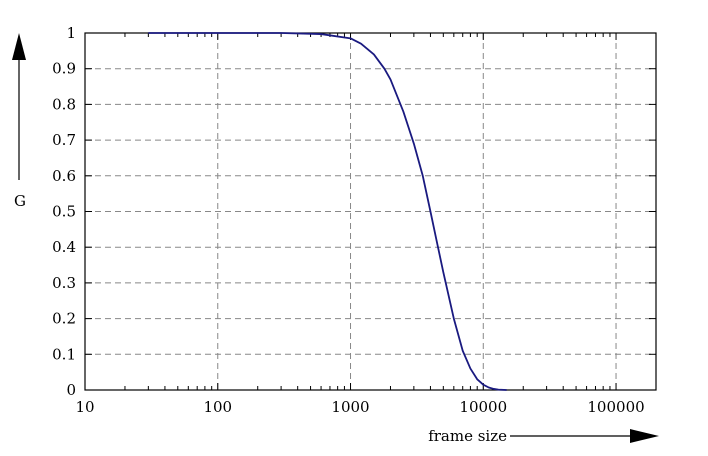 The image size is (708, 456). What do you see at coordinates (217, 407) in the screenshot?
I see `x-tick-label: 100` at bounding box center [217, 407].